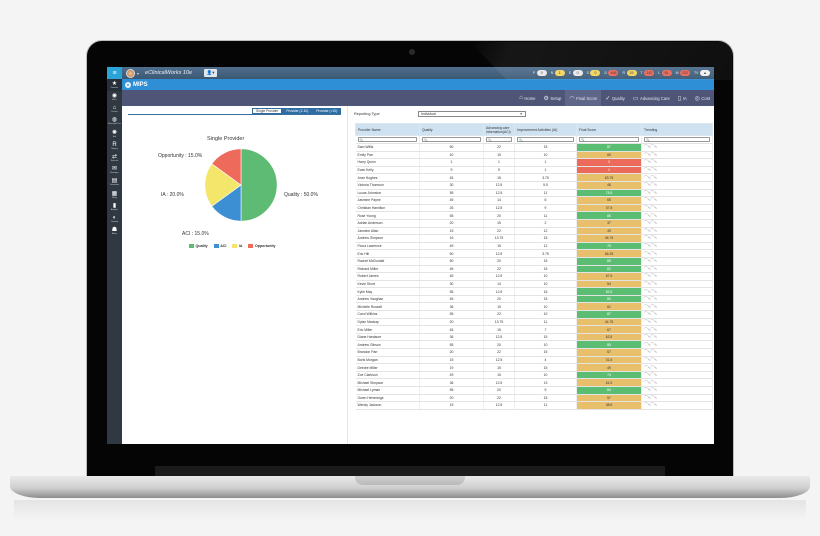 This screenshot has height=536, width=820. Describe the element at coordinates (387, 329) in the screenshot. I see `provider-name: Eric Miller` at that location.